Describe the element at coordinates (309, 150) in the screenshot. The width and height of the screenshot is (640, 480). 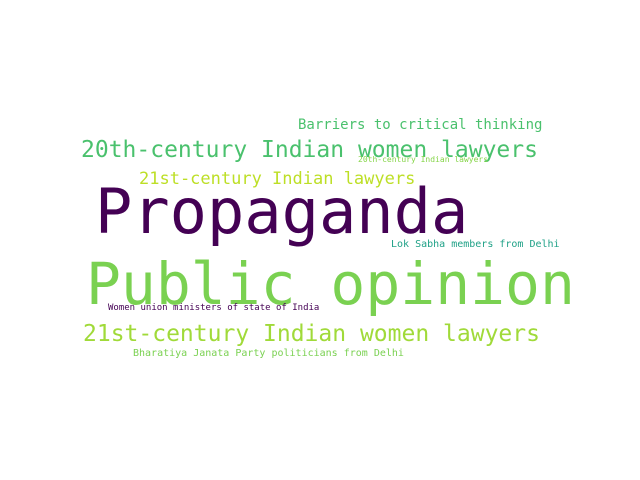
I see `word-20th-century-indian-women-lawyers: 20th-century Indian women lawyers` at that location.